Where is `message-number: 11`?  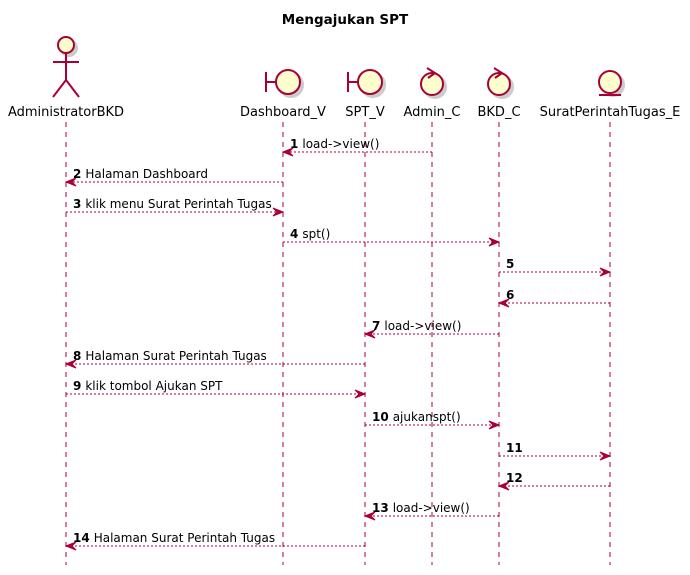
message-number: 11 is located at coordinates (514, 448).